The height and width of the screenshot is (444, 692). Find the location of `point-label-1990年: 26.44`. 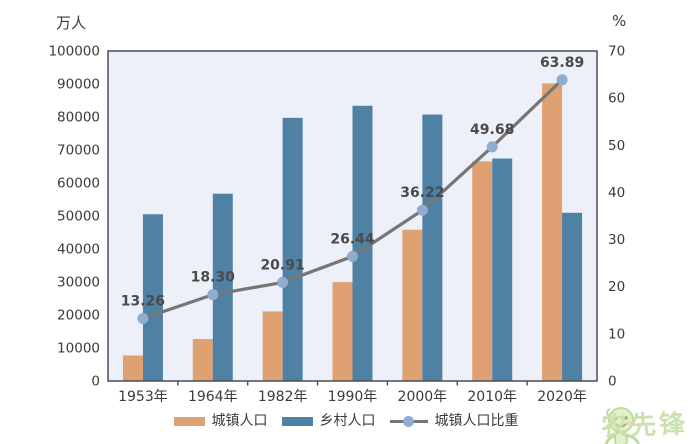

point-label-1990年: 26.44 is located at coordinates (352, 239).